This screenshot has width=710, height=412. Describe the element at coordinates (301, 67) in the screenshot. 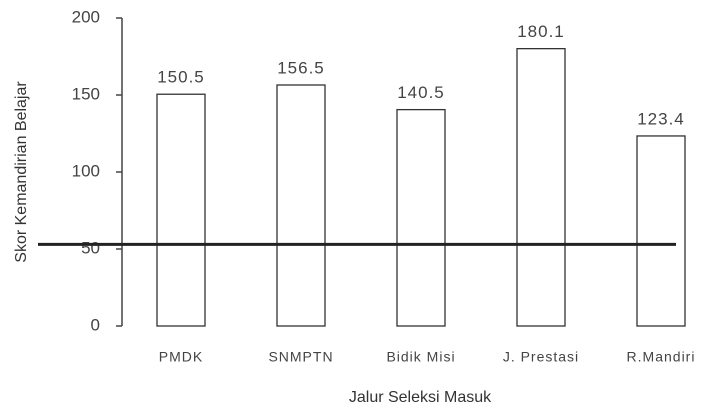

I see `data-label: 156.5` at that location.